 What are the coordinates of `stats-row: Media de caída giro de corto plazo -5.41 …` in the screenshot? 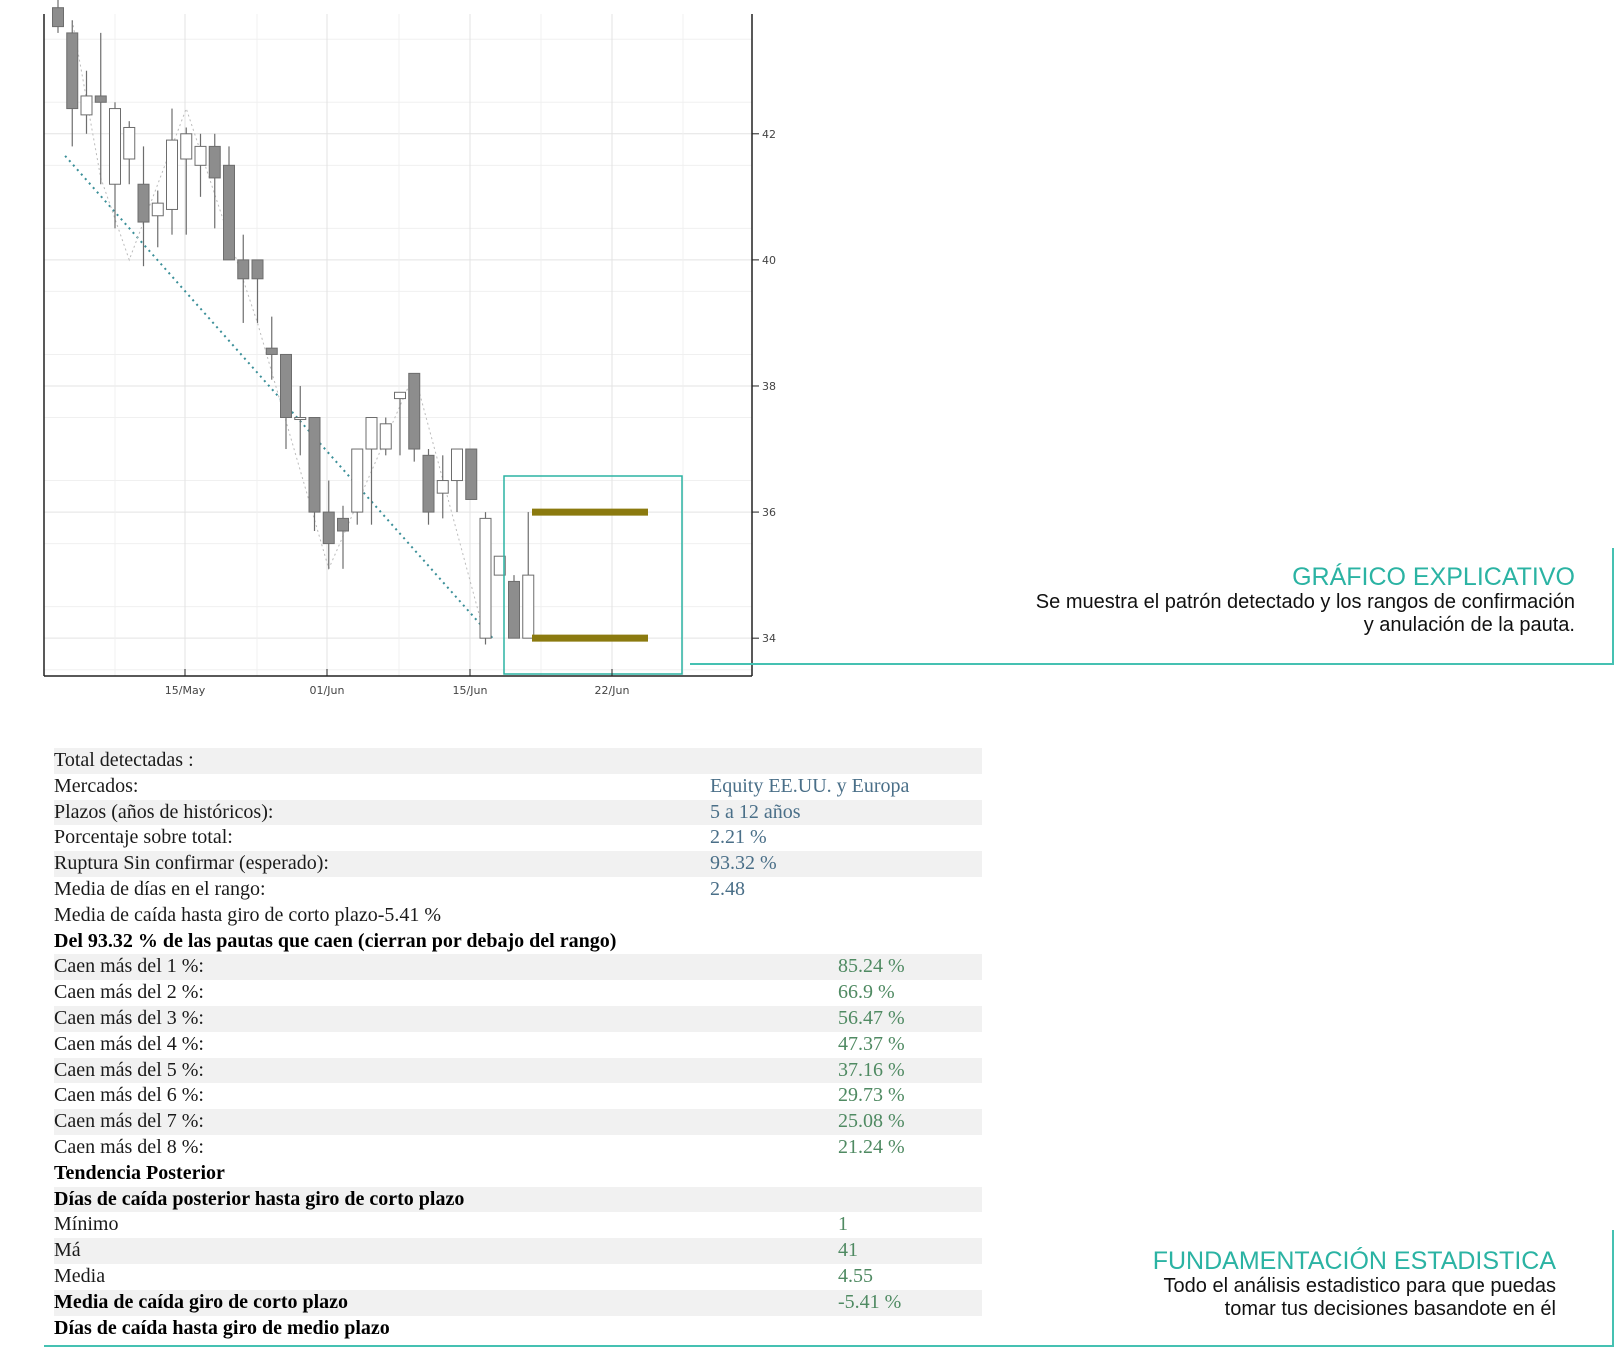 It's located at (518, 1302).